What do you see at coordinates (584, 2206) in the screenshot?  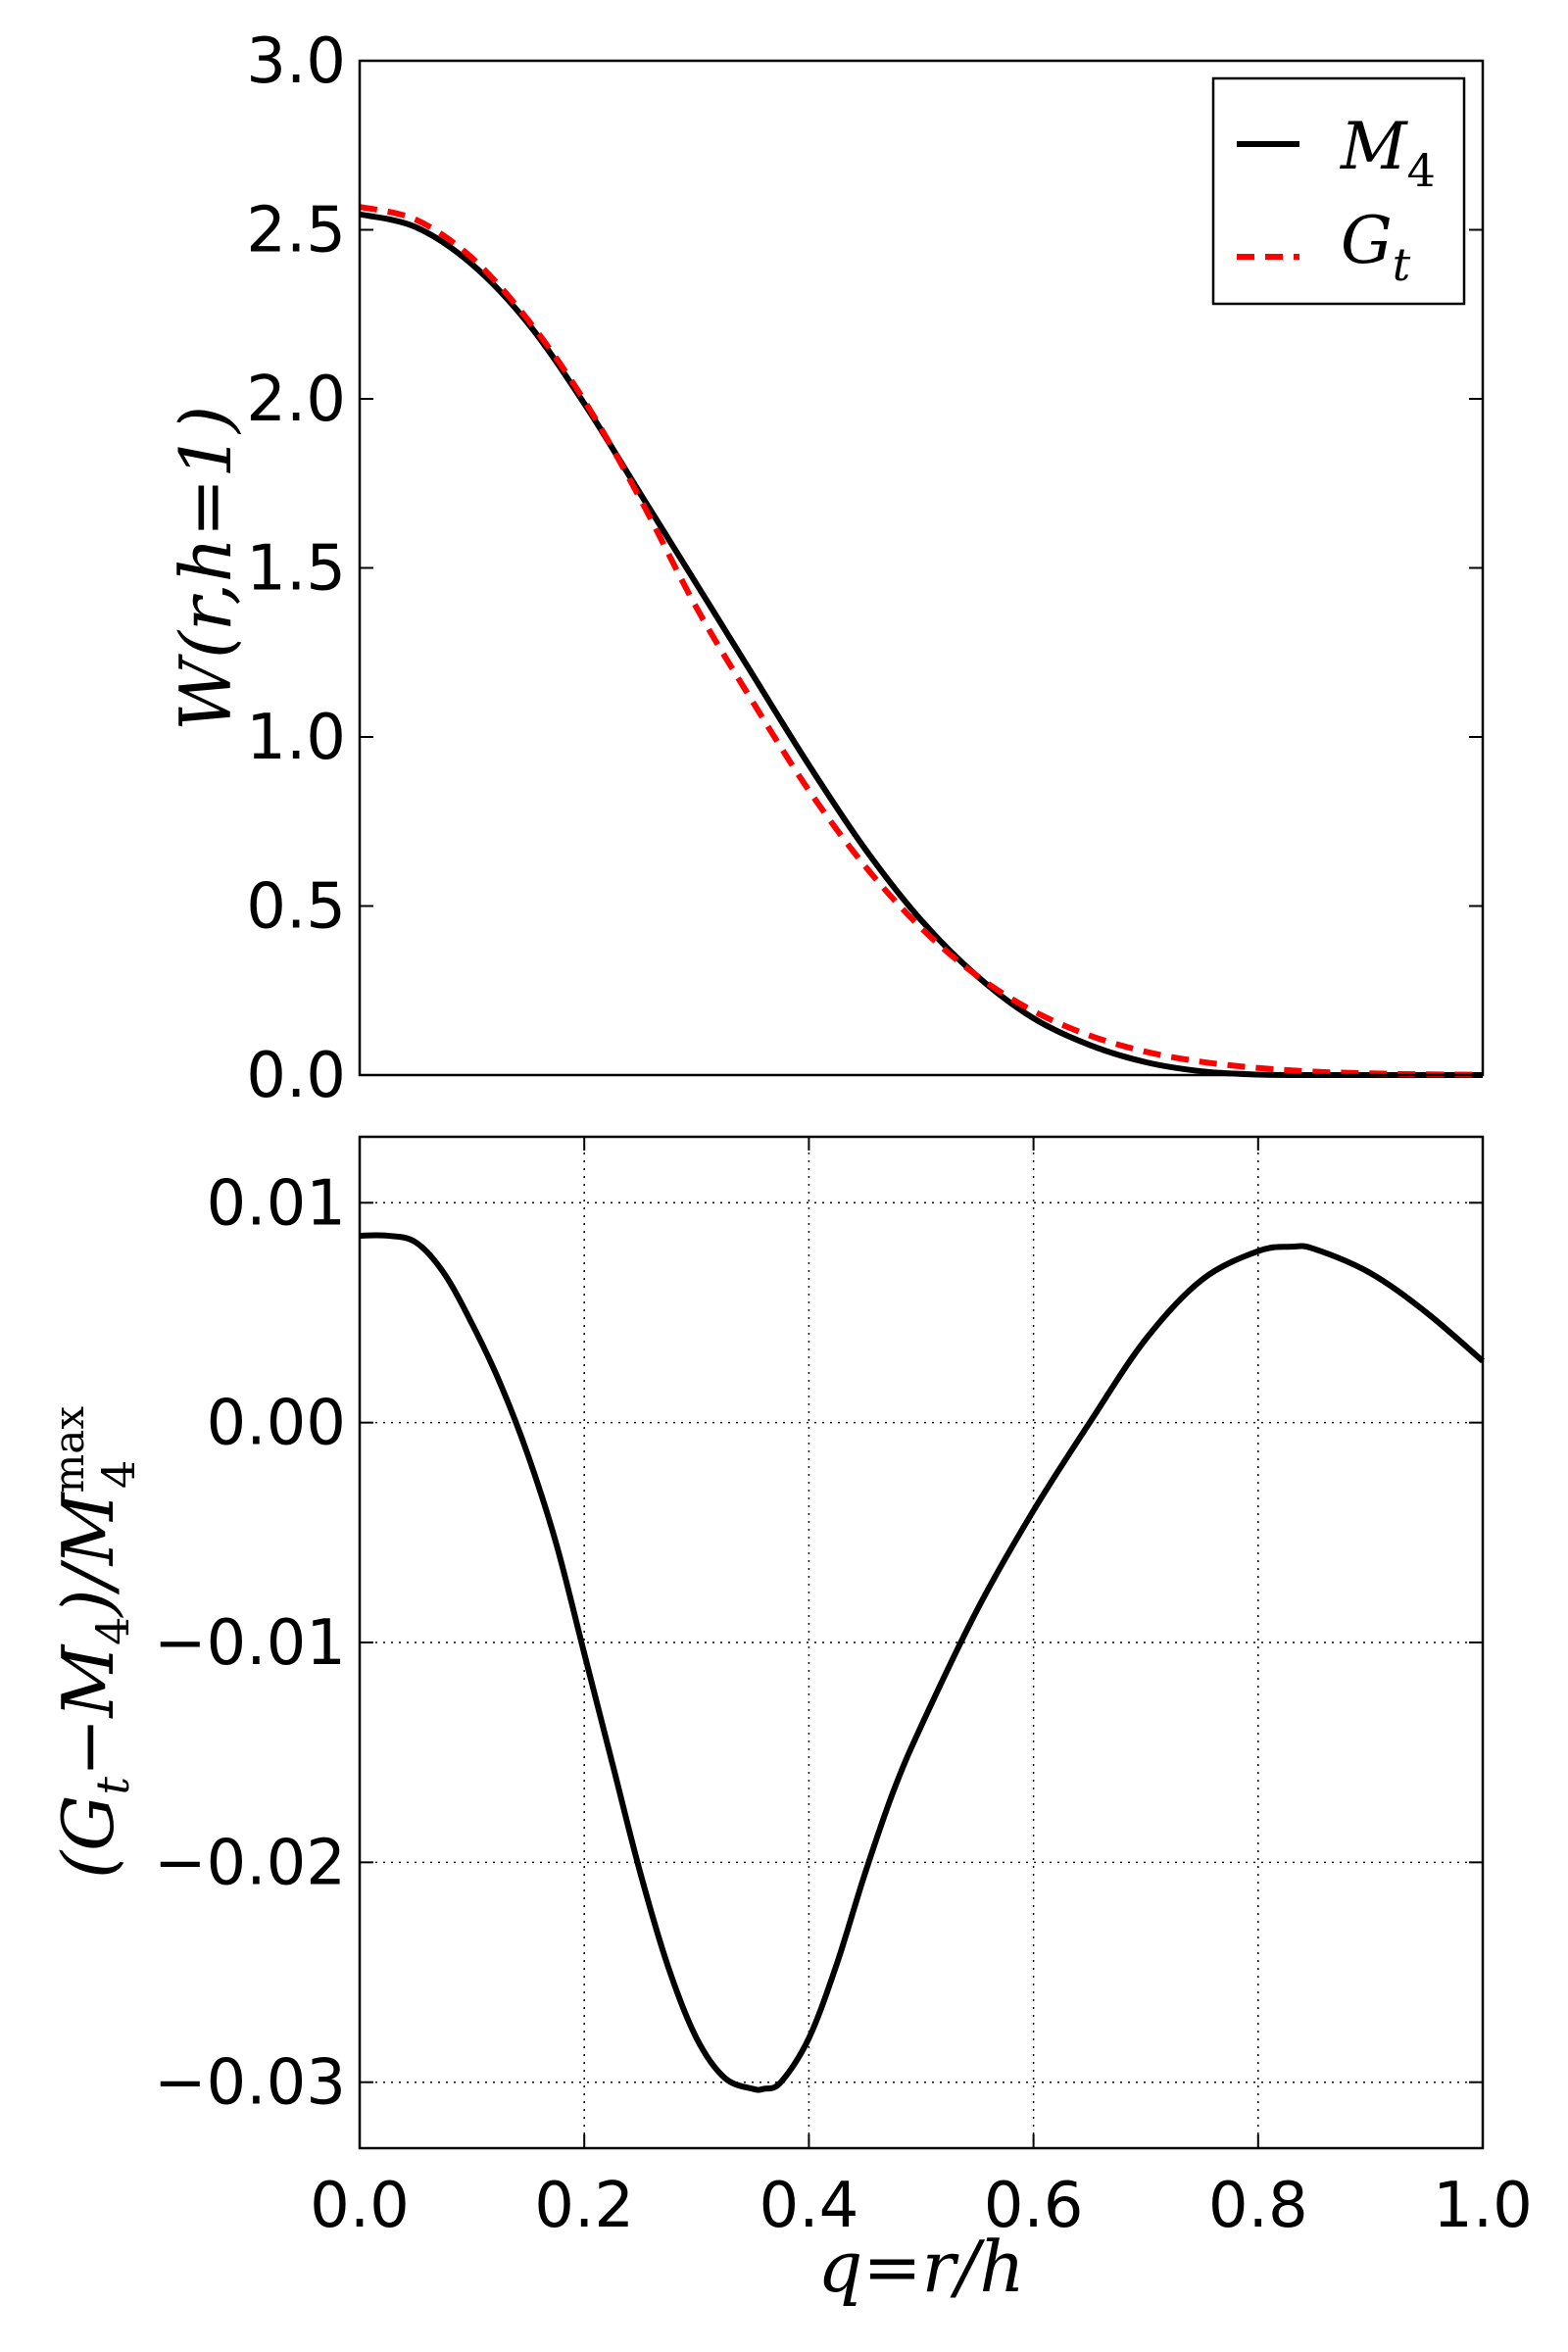 I see `bottom-x-tick-label: 0.2` at bounding box center [584, 2206].